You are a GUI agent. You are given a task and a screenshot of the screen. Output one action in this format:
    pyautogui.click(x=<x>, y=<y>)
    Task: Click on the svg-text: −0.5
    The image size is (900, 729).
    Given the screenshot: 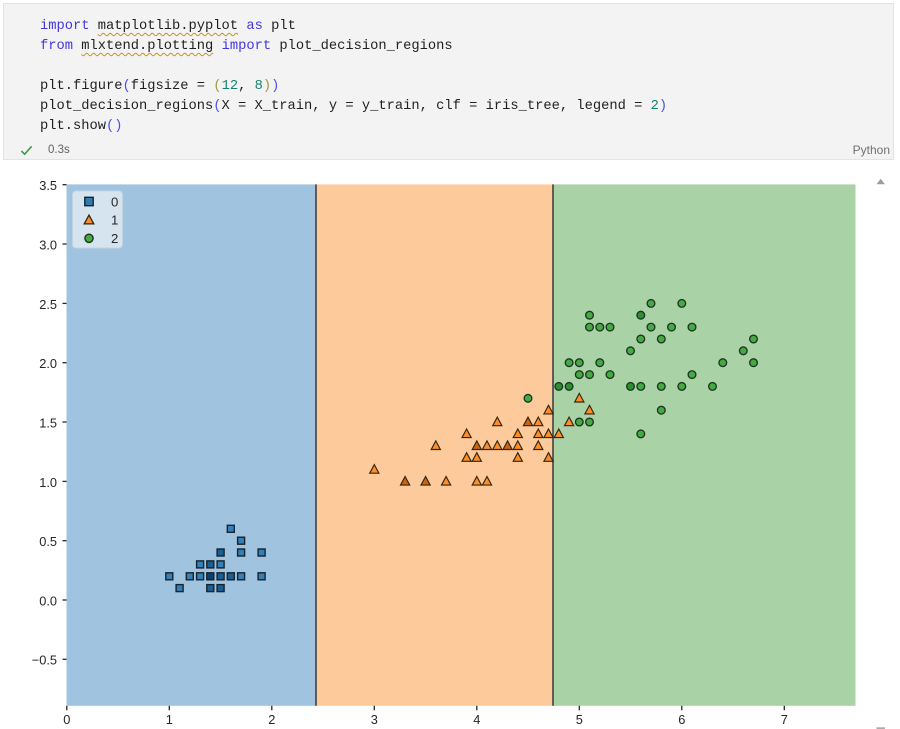 What is the action you would take?
    pyautogui.click(x=44, y=660)
    